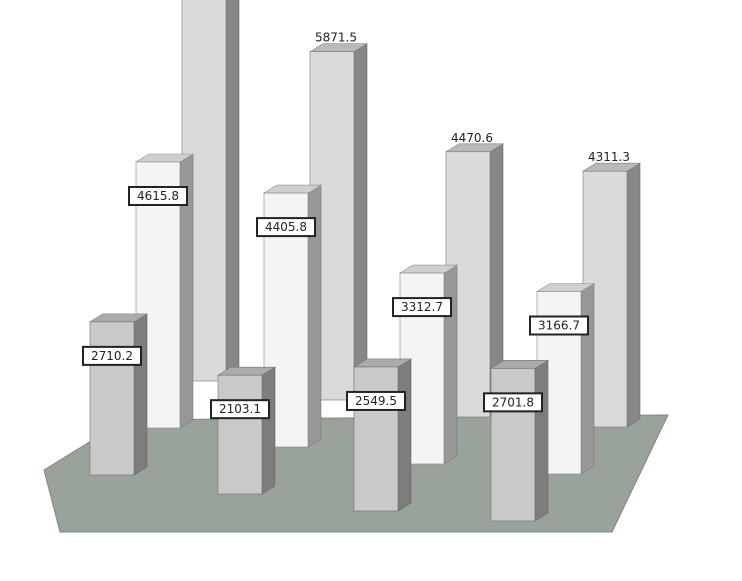 The image size is (742, 581). I want to click on data-label: 2103.1, so click(240, 409).